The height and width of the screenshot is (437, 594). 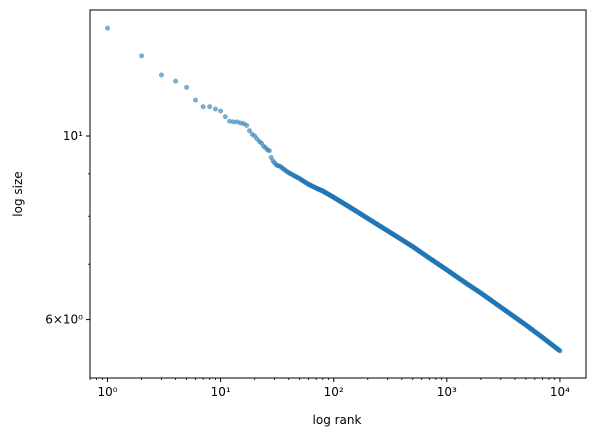 What do you see at coordinates (107, 392) in the screenshot?
I see `x-tick-label: 10⁰` at bounding box center [107, 392].